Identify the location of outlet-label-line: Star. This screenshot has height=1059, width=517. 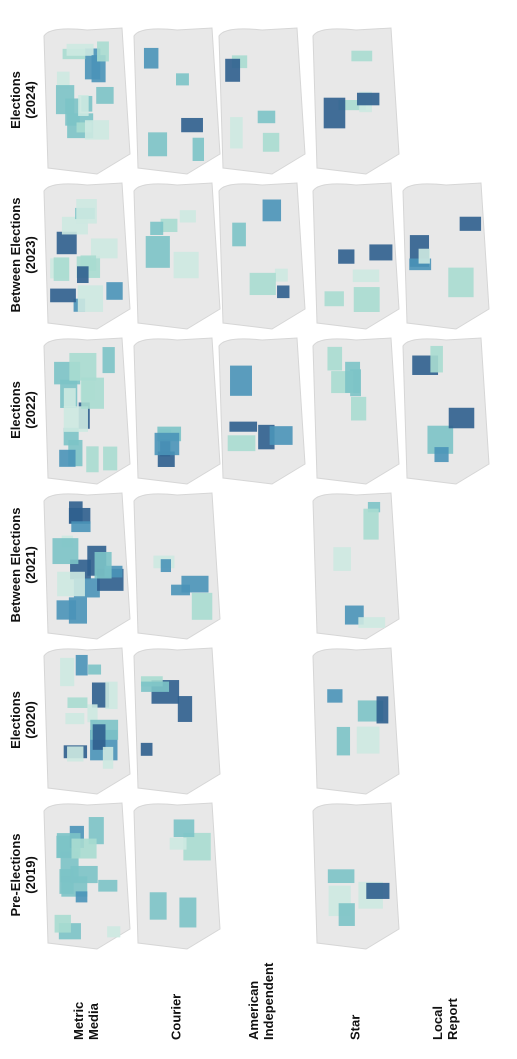
(354, 1027).